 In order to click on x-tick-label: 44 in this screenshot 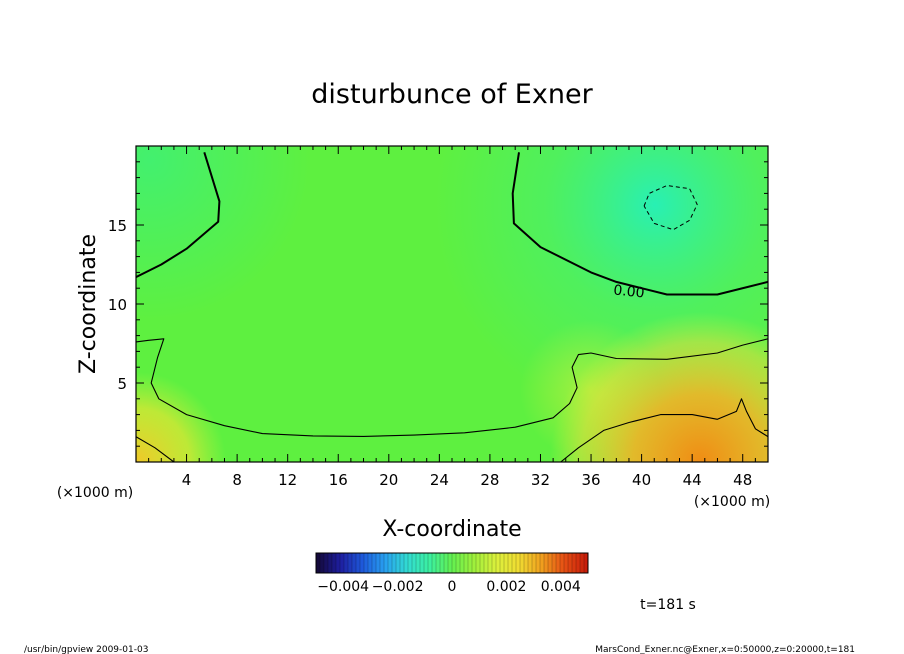, I will do `click(692, 480)`.